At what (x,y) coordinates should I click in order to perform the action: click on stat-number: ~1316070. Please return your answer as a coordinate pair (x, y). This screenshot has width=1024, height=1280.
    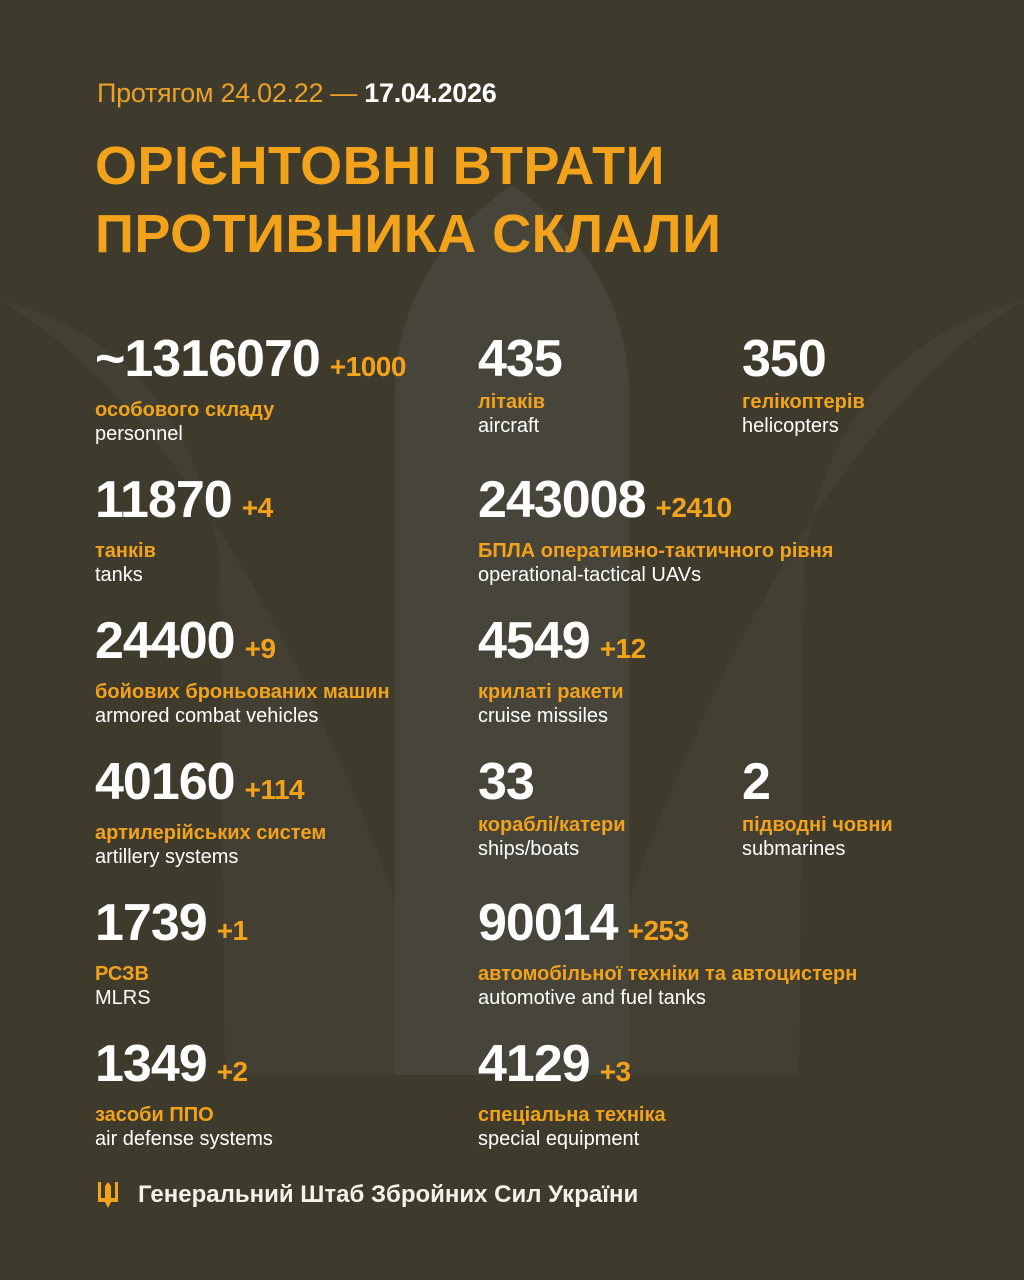
    Looking at the image, I should click on (208, 359).